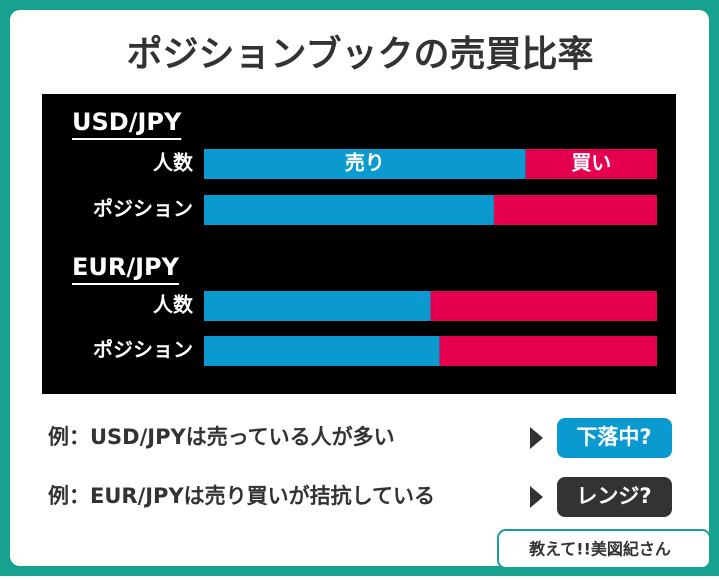 The width and height of the screenshot is (719, 580). I want to click on badge-text: 下落中?, so click(613, 437).